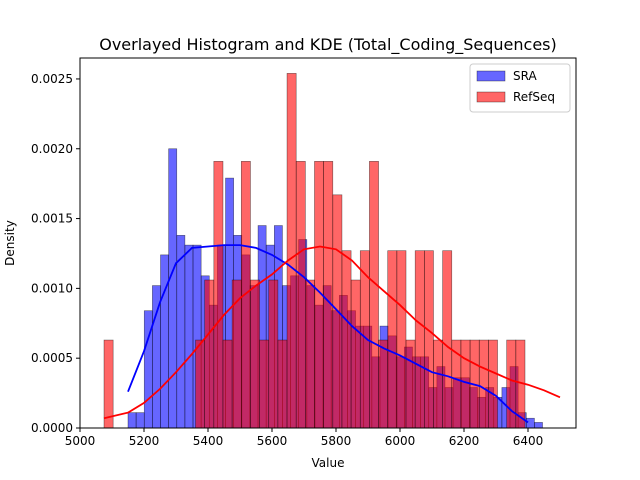  What do you see at coordinates (52, 149) in the screenshot?
I see `y-tick-label: 0.0020` at bounding box center [52, 149].